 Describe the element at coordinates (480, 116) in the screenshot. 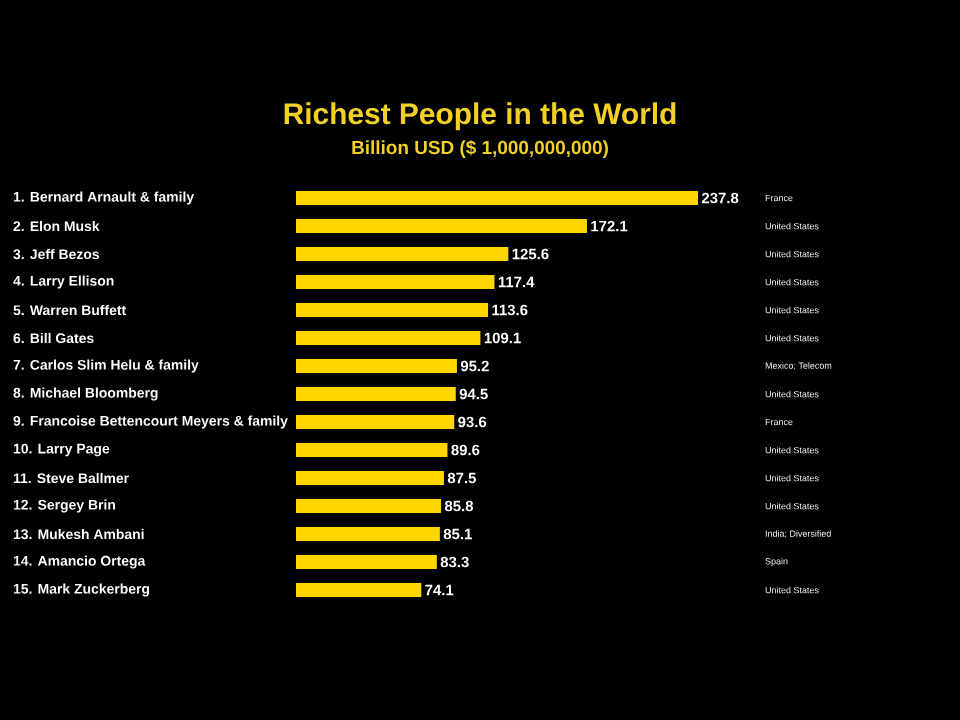

I see `chart-title: Richest People in the World` at that location.